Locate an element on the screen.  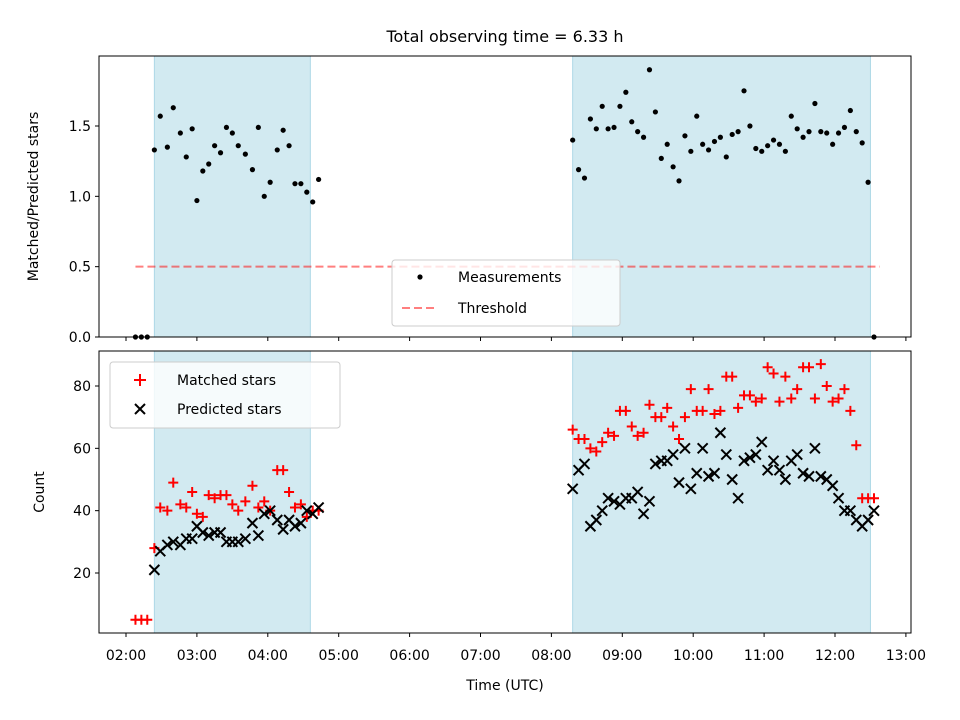
x-tick-label: 05:00 is located at coordinates (339, 656).